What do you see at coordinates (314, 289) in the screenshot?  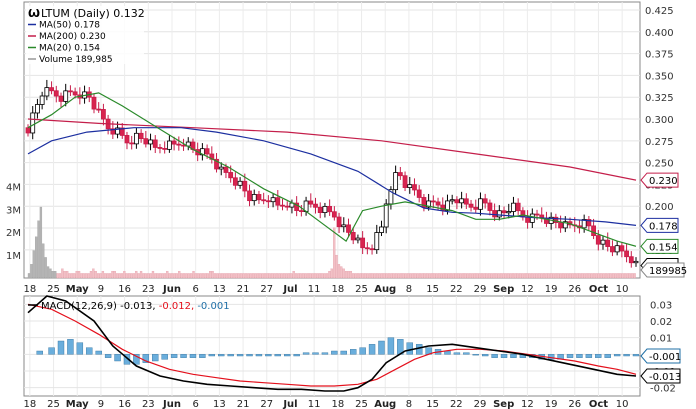 I see `price-x-tick-label: 11` at bounding box center [314, 289].